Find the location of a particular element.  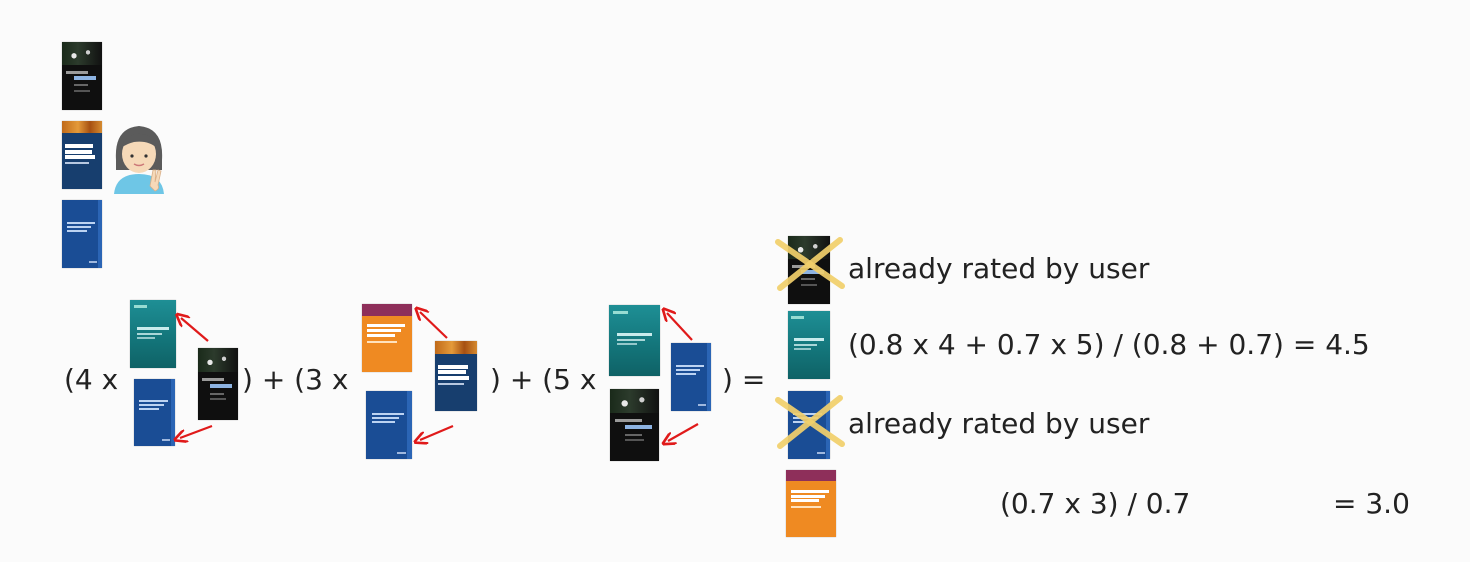

formula-open-1: (4 x is located at coordinates (91, 379).